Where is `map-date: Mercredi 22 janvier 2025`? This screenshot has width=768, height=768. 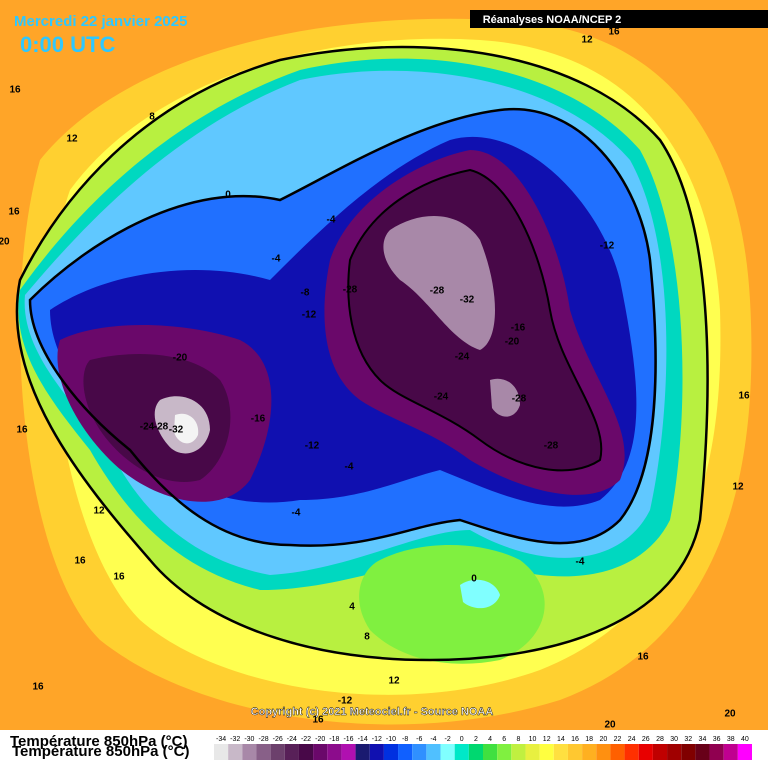 map-date: Mercredi 22 janvier 2025 is located at coordinates (100, 21).